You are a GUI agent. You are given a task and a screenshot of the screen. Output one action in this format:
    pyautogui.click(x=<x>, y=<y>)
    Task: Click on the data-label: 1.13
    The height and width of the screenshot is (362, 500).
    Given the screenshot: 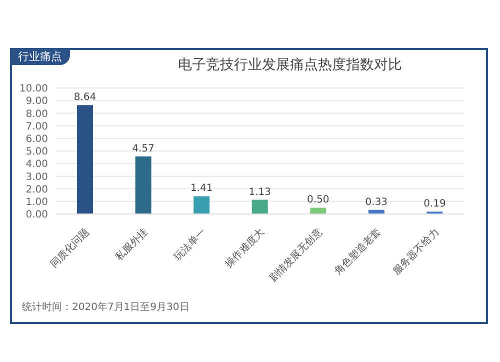 What is the action you would take?
    pyautogui.click(x=259, y=192)
    